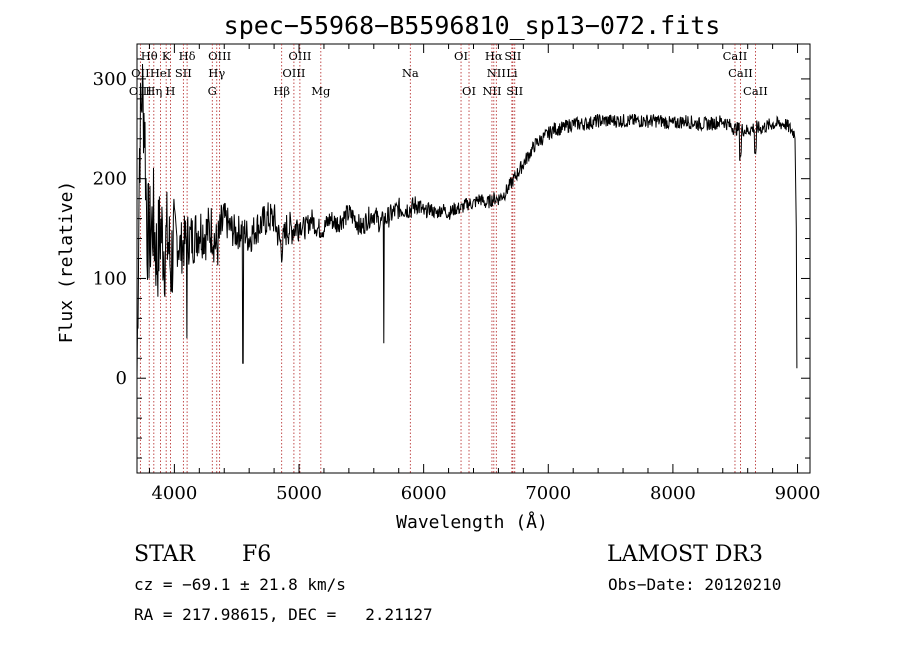 This screenshot has width=900, height=649. Describe the element at coordinates (160, 73) in the screenshot. I see `line-label: HeI` at that location.